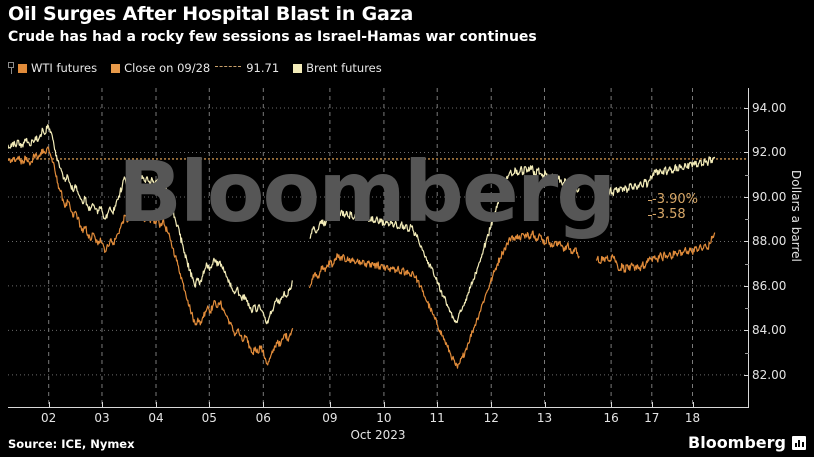  Describe the element at coordinates (228, 66) in the screenshot. I see `dashed-line-icon` at that location.